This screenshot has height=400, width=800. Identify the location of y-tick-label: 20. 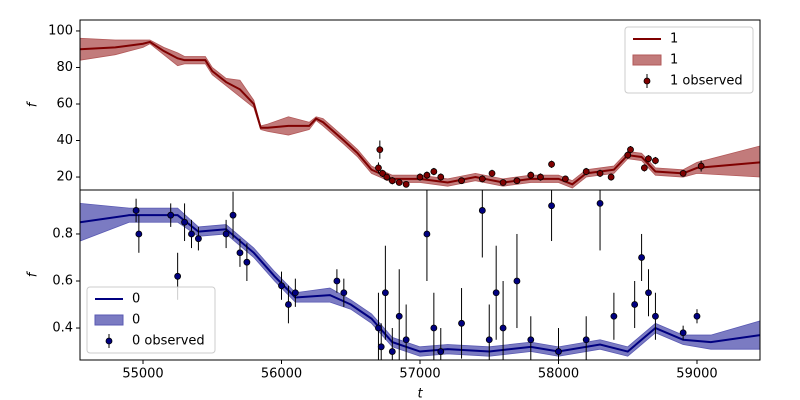
(64, 177).